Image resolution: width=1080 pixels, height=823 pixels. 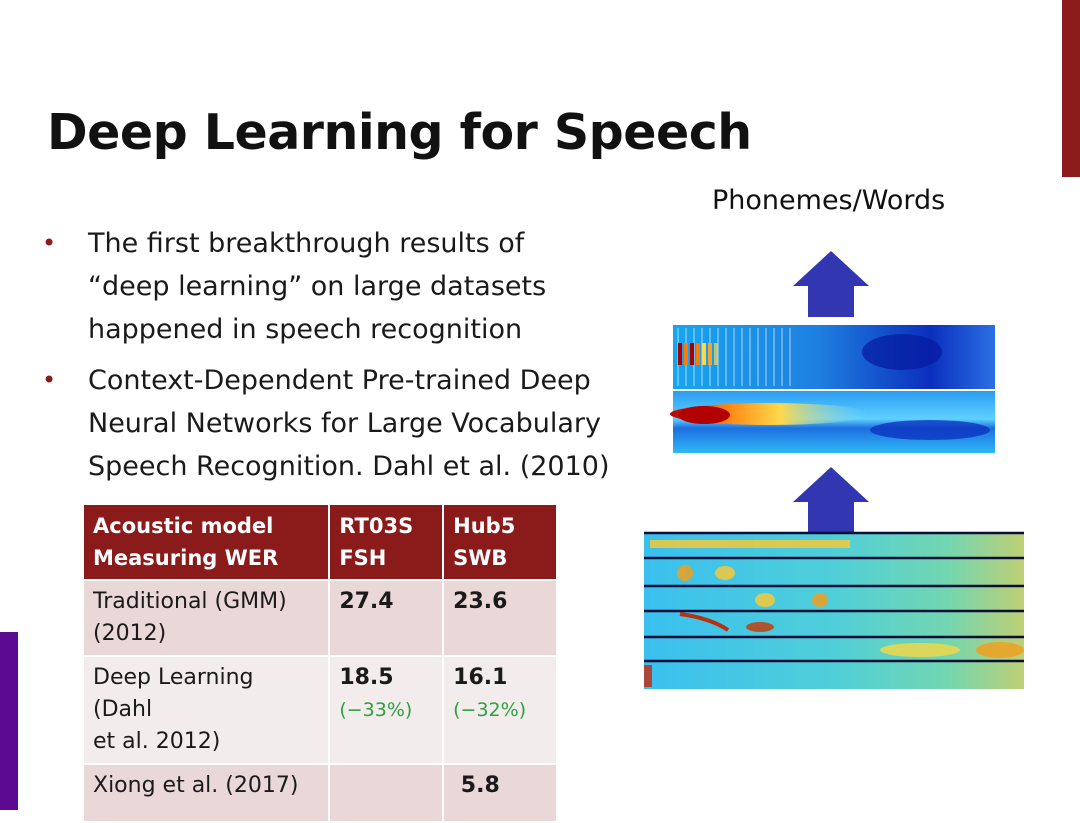 I want to click on model-cell: Deep Learning (Dahl et al. 2012), so click(x=206, y=710).